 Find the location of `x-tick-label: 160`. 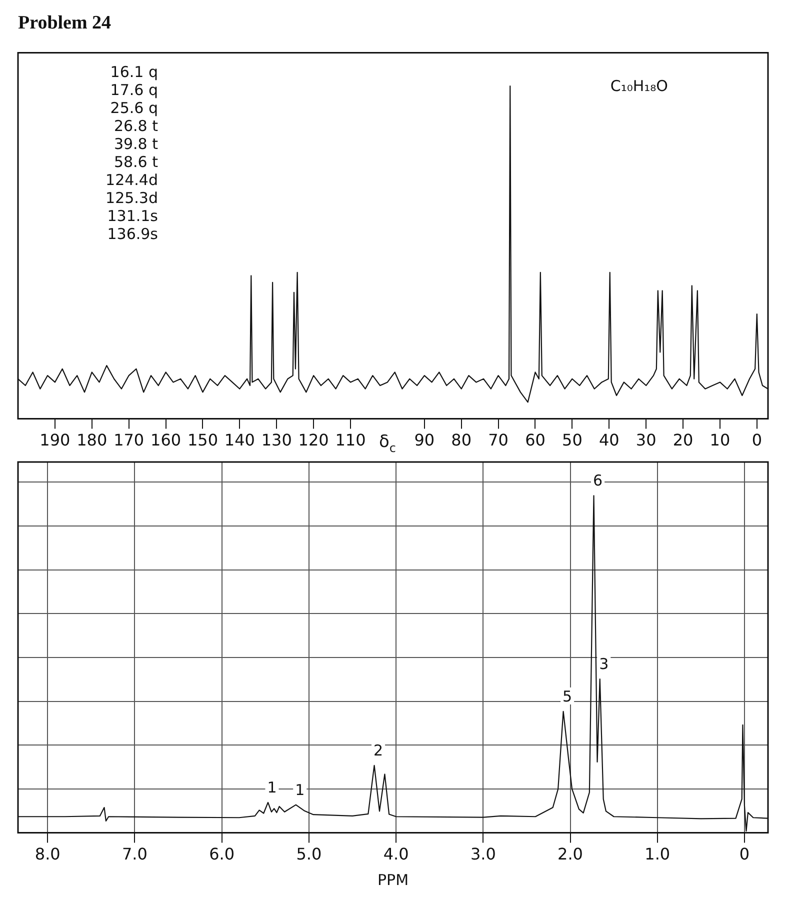

x-tick-label: 160 is located at coordinates (166, 440).